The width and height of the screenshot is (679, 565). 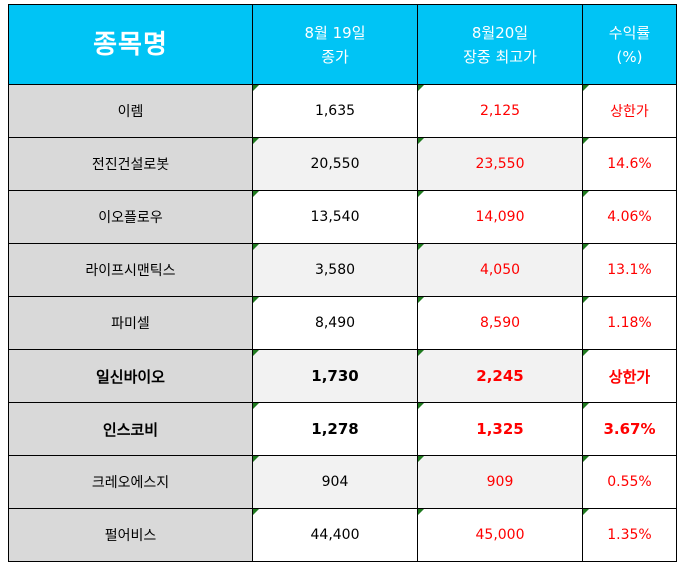 What do you see at coordinates (629, 270) in the screenshot?
I see `return-cell: 13.1%` at bounding box center [629, 270].